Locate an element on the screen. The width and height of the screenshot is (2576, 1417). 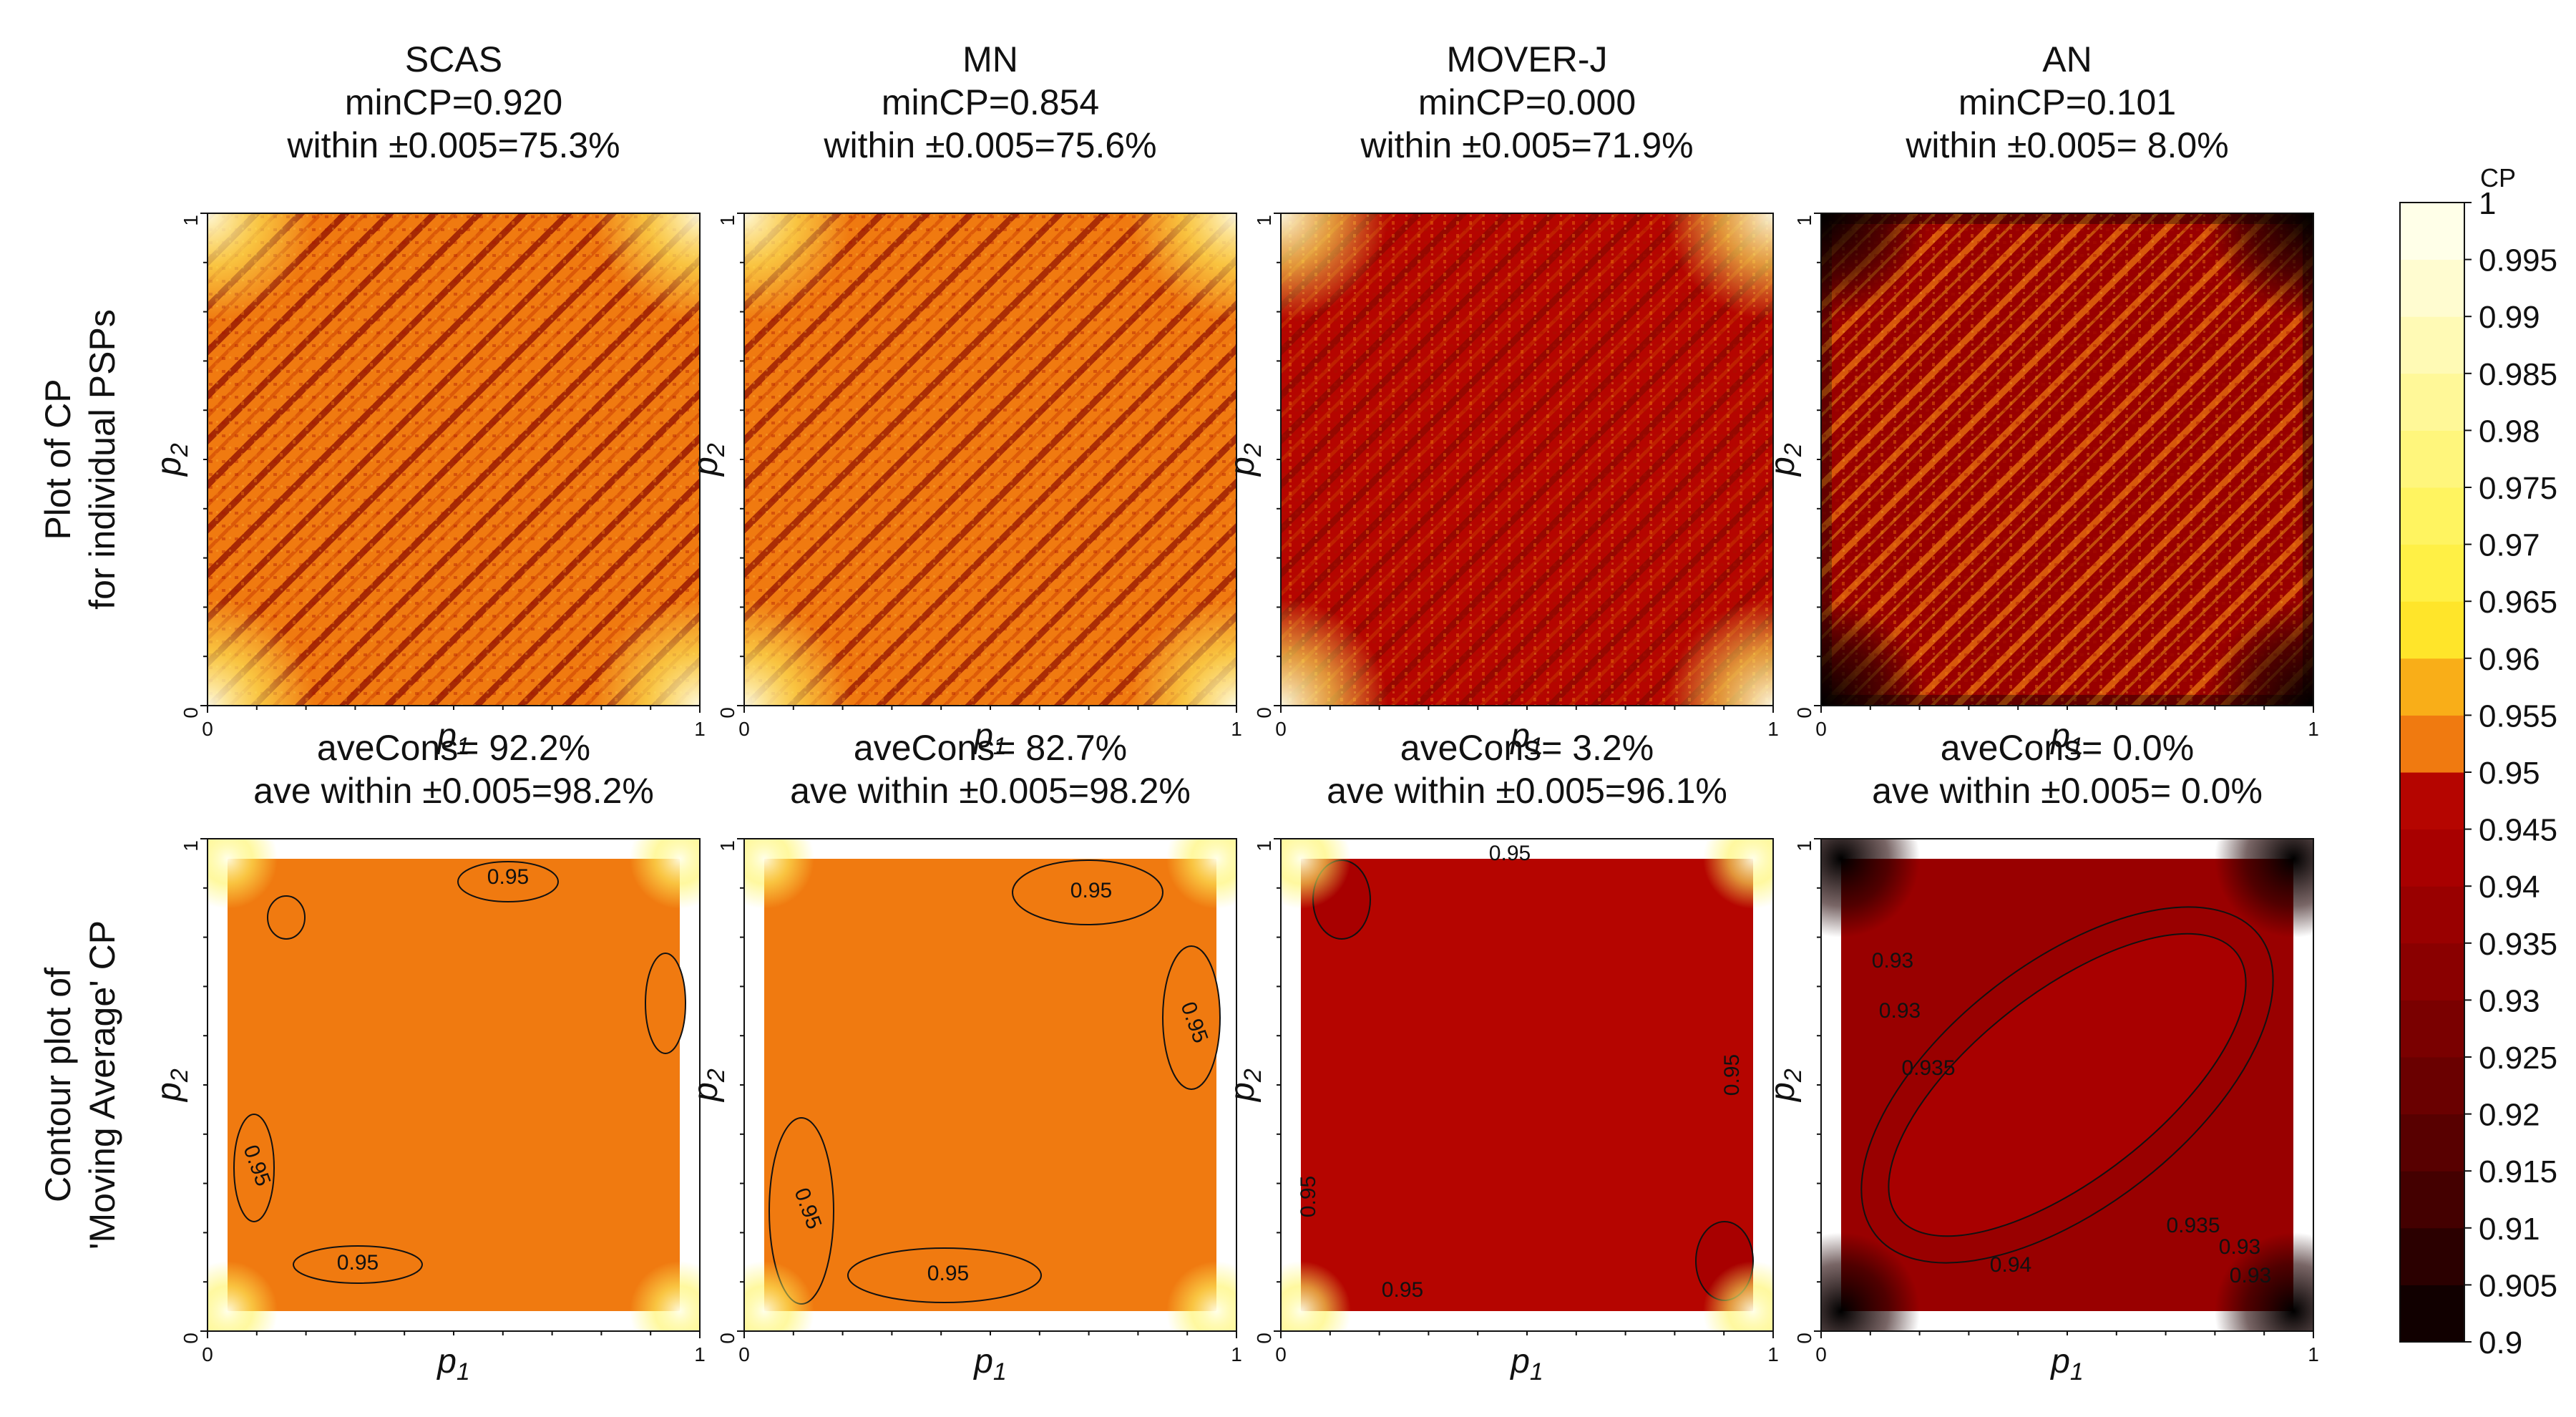
panel-title-line: ave within ±0.005=96.1% is located at coordinates (1527, 791).